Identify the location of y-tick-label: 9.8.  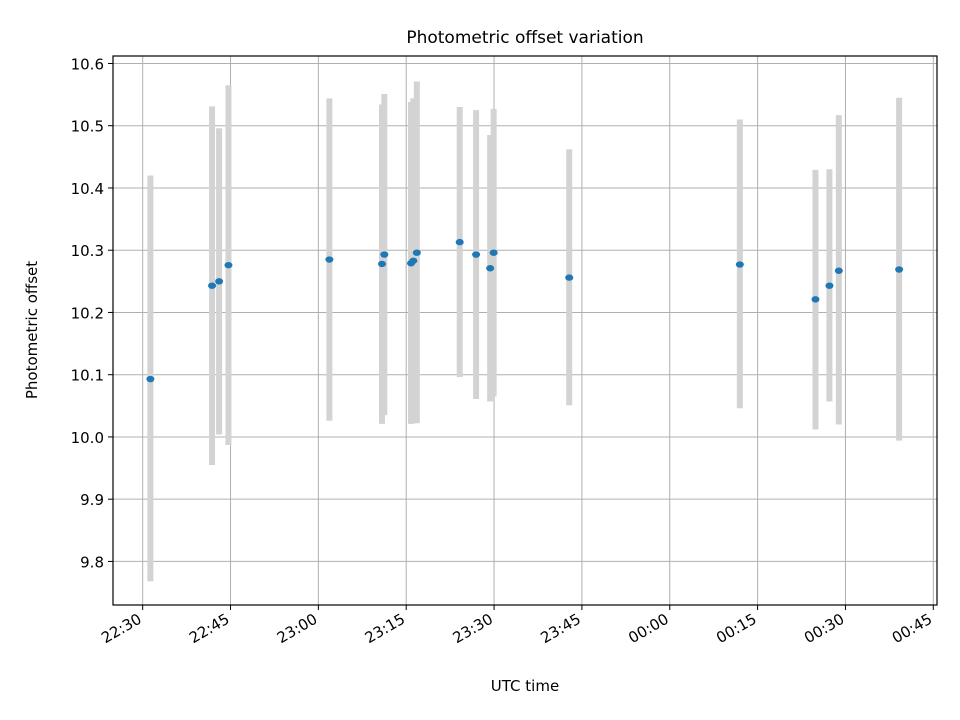
(92, 562).